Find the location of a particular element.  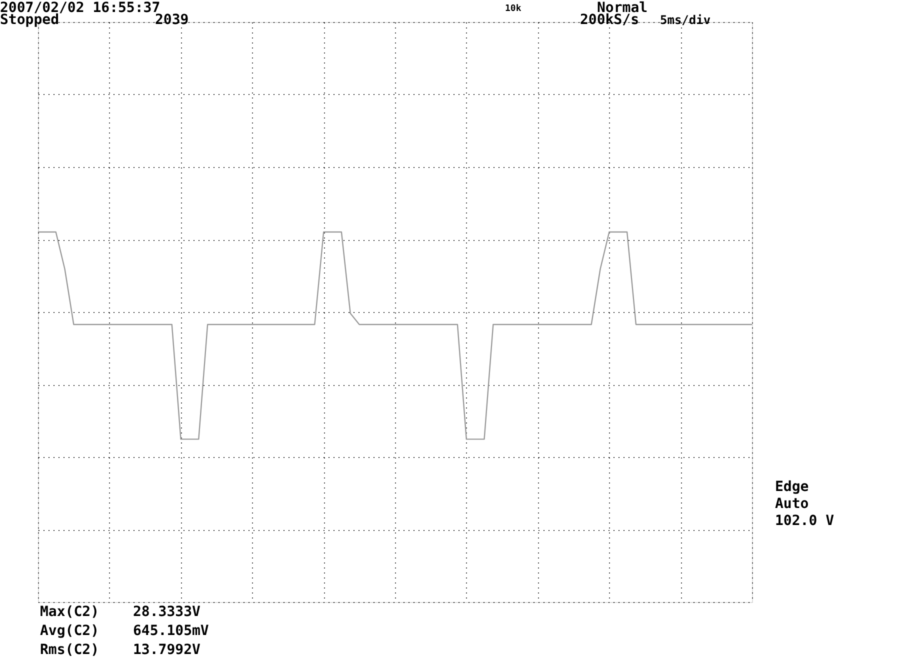

text: Avg(C2) is located at coordinates (70, 631).